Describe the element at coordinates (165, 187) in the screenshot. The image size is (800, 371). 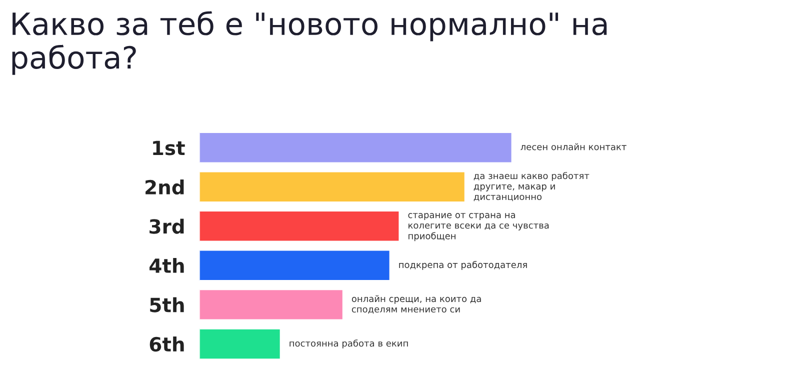
I see `y-tick-label: 2nd` at that location.